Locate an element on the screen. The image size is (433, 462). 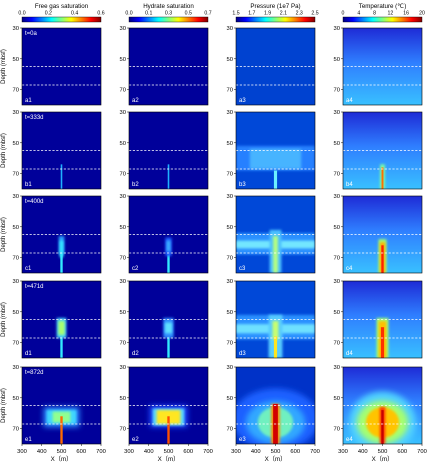
time-label: t=471d is located at coordinates (34, 287).